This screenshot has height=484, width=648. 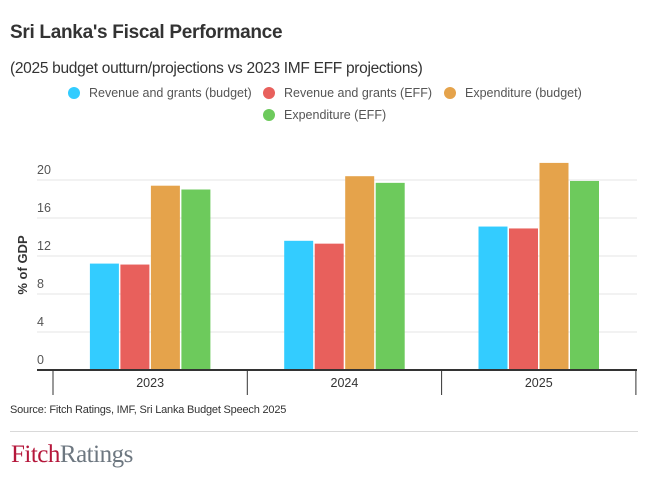 What do you see at coordinates (345, 383) in the screenshot?
I see `x-tick-label: 2024` at bounding box center [345, 383].